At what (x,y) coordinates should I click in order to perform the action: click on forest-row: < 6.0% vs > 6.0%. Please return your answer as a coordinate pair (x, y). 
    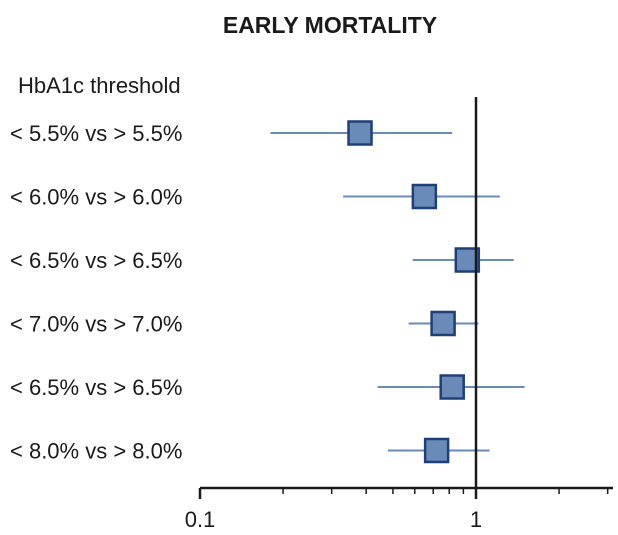
    Looking at the image, I should click on (255, 196).